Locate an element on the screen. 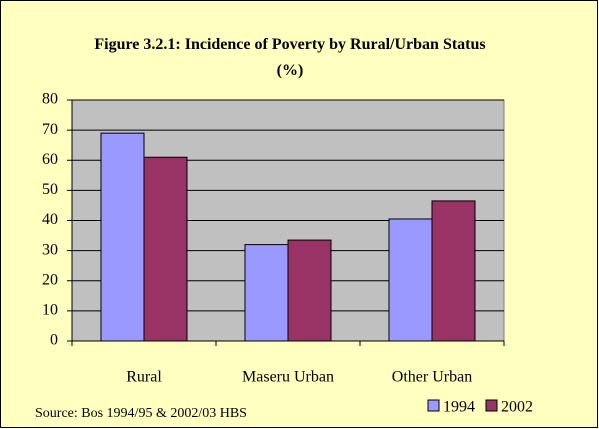 The height and width of the screenshot is (429, 599). y-tick-label: 40 is located at coordinates (50, 219).